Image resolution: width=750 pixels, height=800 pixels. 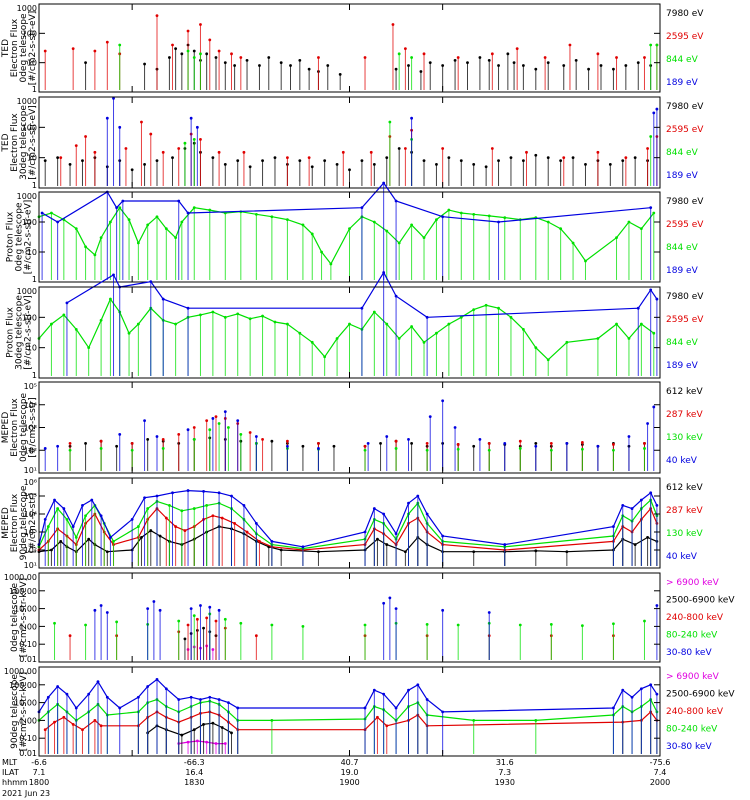 I want to click on legend-entry: 189 eV, so click(x=682, y=176).